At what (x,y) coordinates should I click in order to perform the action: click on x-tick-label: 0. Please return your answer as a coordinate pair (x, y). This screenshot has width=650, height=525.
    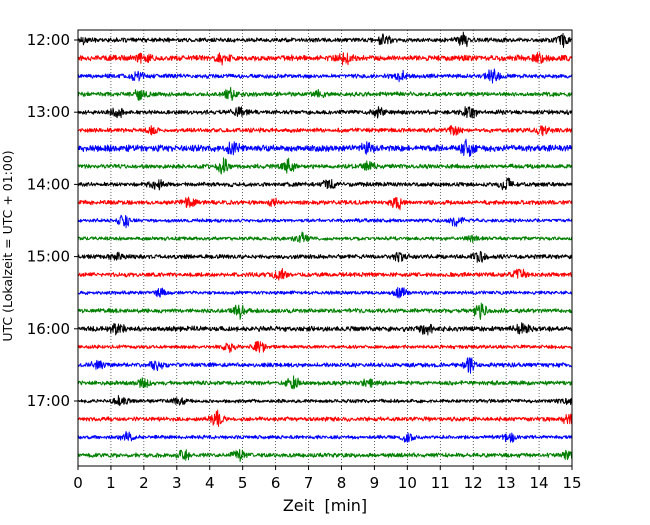
    Looking at the image, I should click on (78, 483).